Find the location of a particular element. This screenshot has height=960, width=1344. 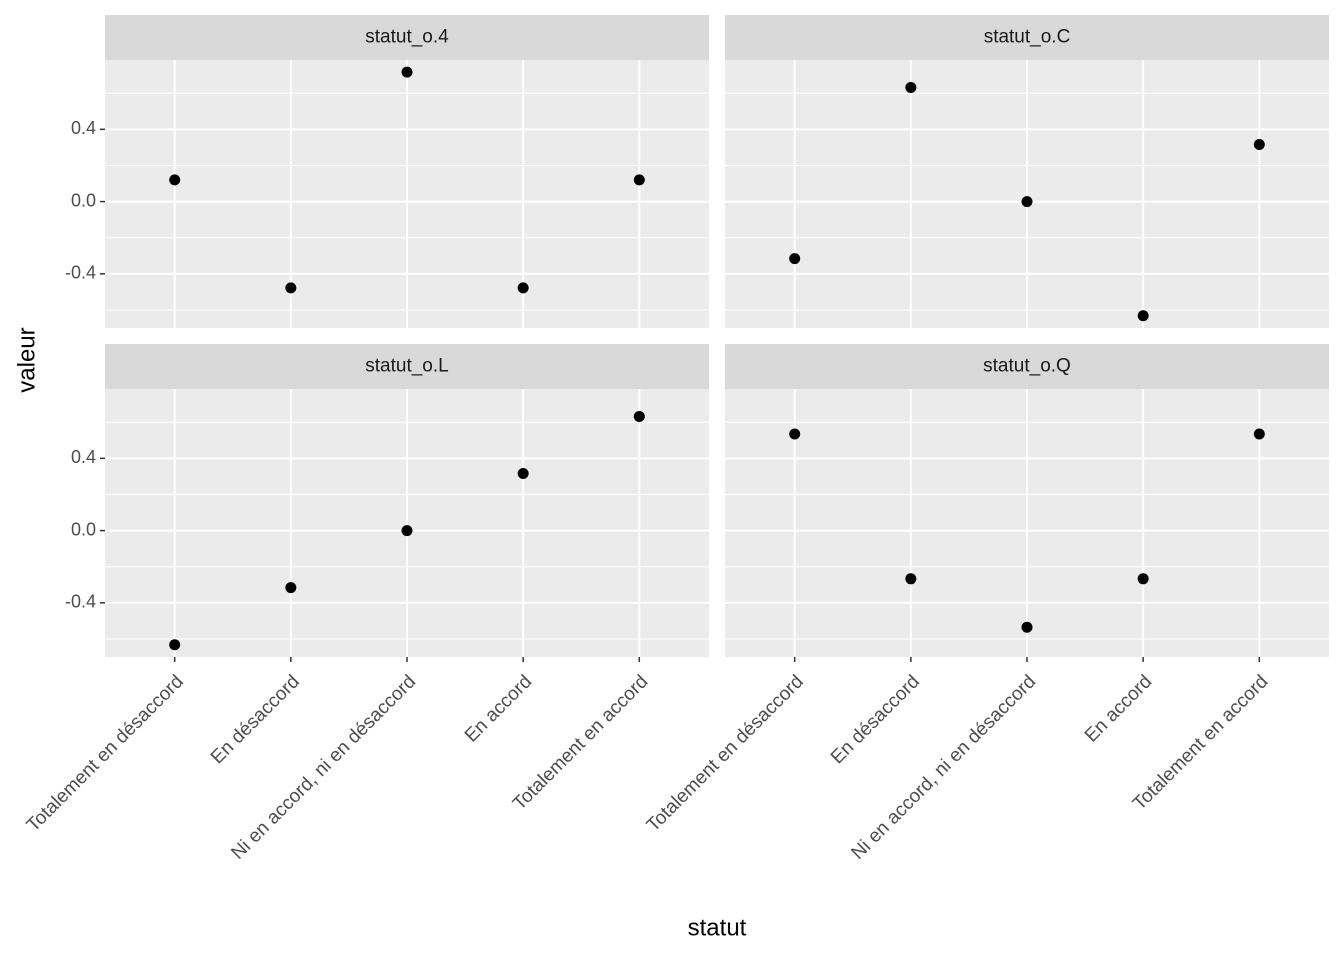

strip-title: statut_o.C is located at coordinates (1027, 37).